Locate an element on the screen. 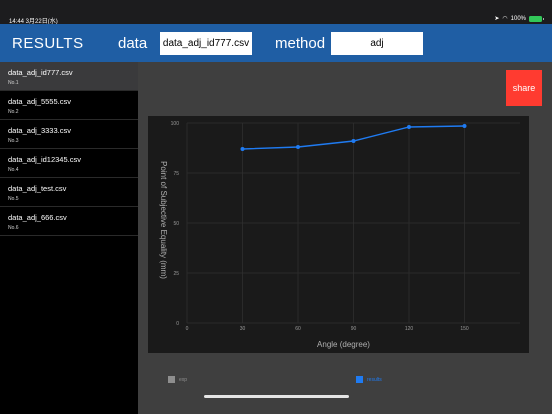 The width and height of the screenshot is (552, 414). sidebar-item-number: No.2 is located at coordinates (13, 112).